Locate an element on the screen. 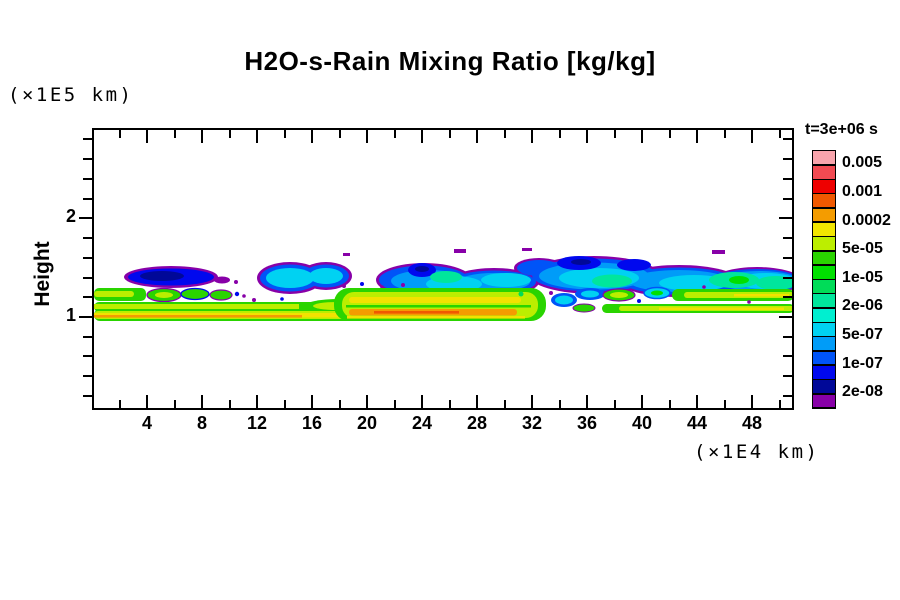 The width and height of the screenshot is (900, 600). x-axis-tick-label: 32 is located at coordinates (532, 423).